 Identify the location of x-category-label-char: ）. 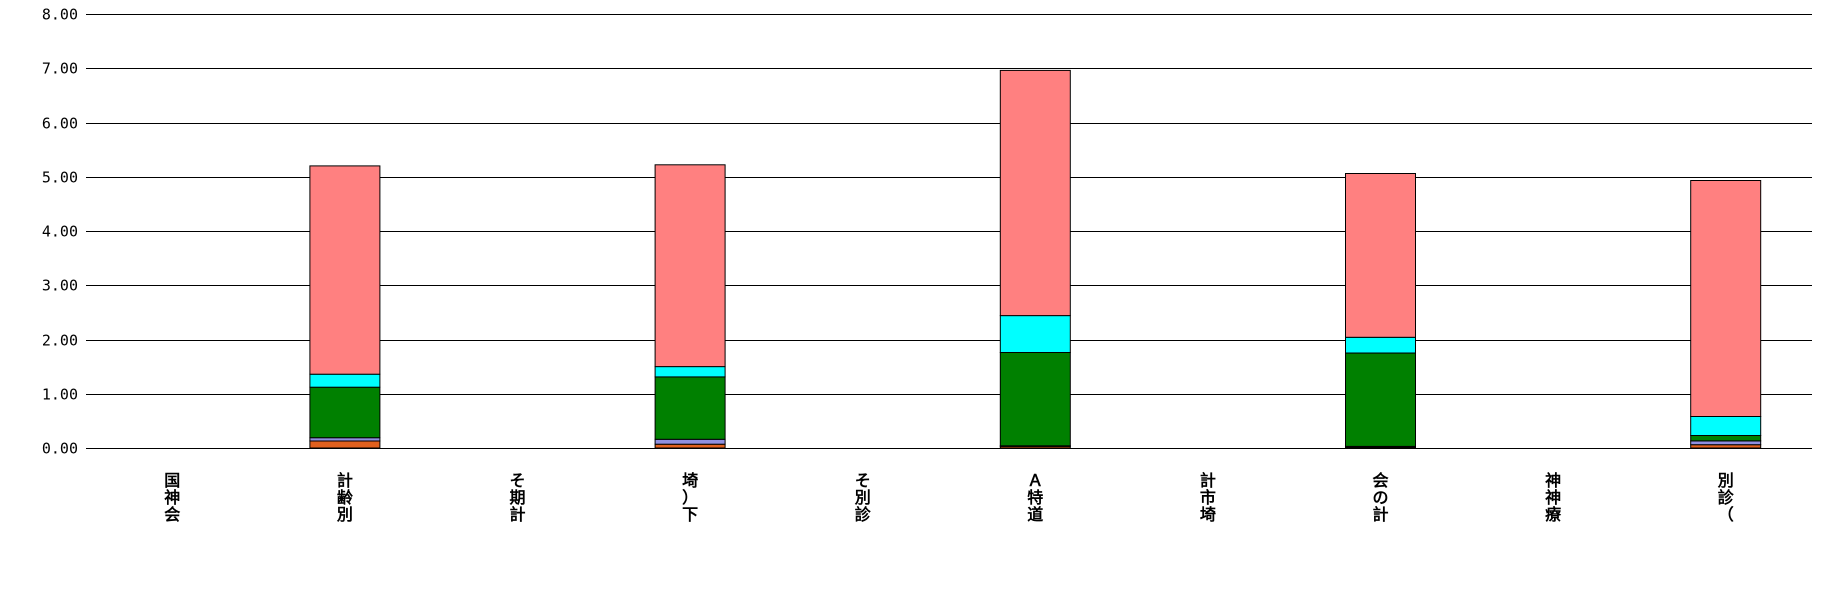
(690, 497).